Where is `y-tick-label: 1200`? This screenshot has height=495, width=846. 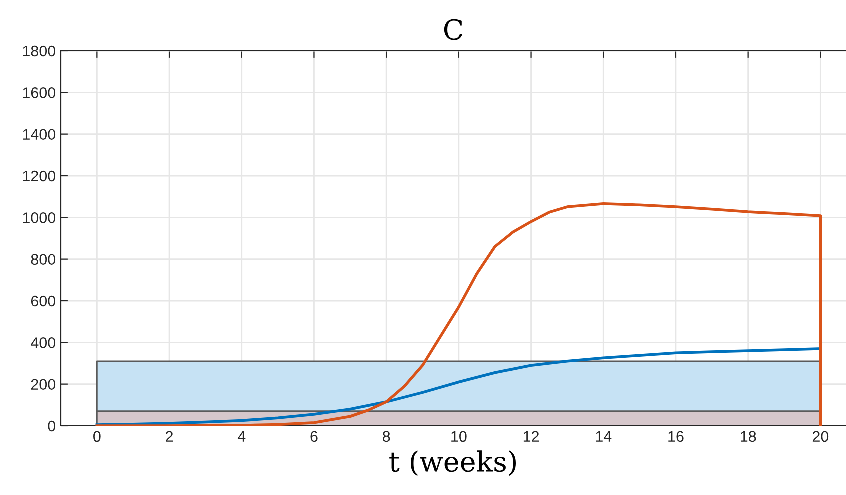
y-tick-label: 1200 is located at coordinates (39, 176).